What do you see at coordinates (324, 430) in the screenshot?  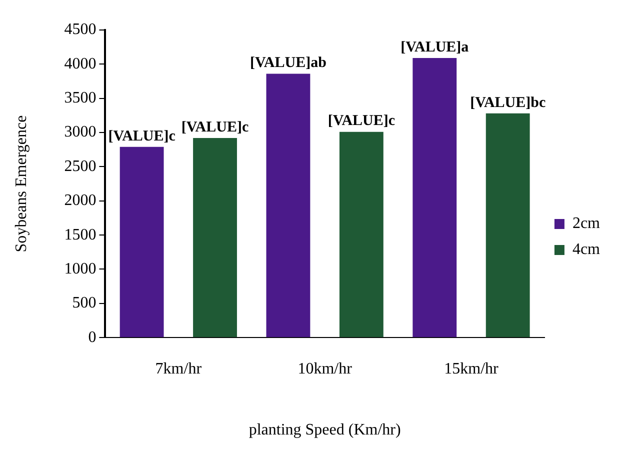 I see `x-axis-title: planting Speed (Km/hr)` at bounding box center [324, 430].